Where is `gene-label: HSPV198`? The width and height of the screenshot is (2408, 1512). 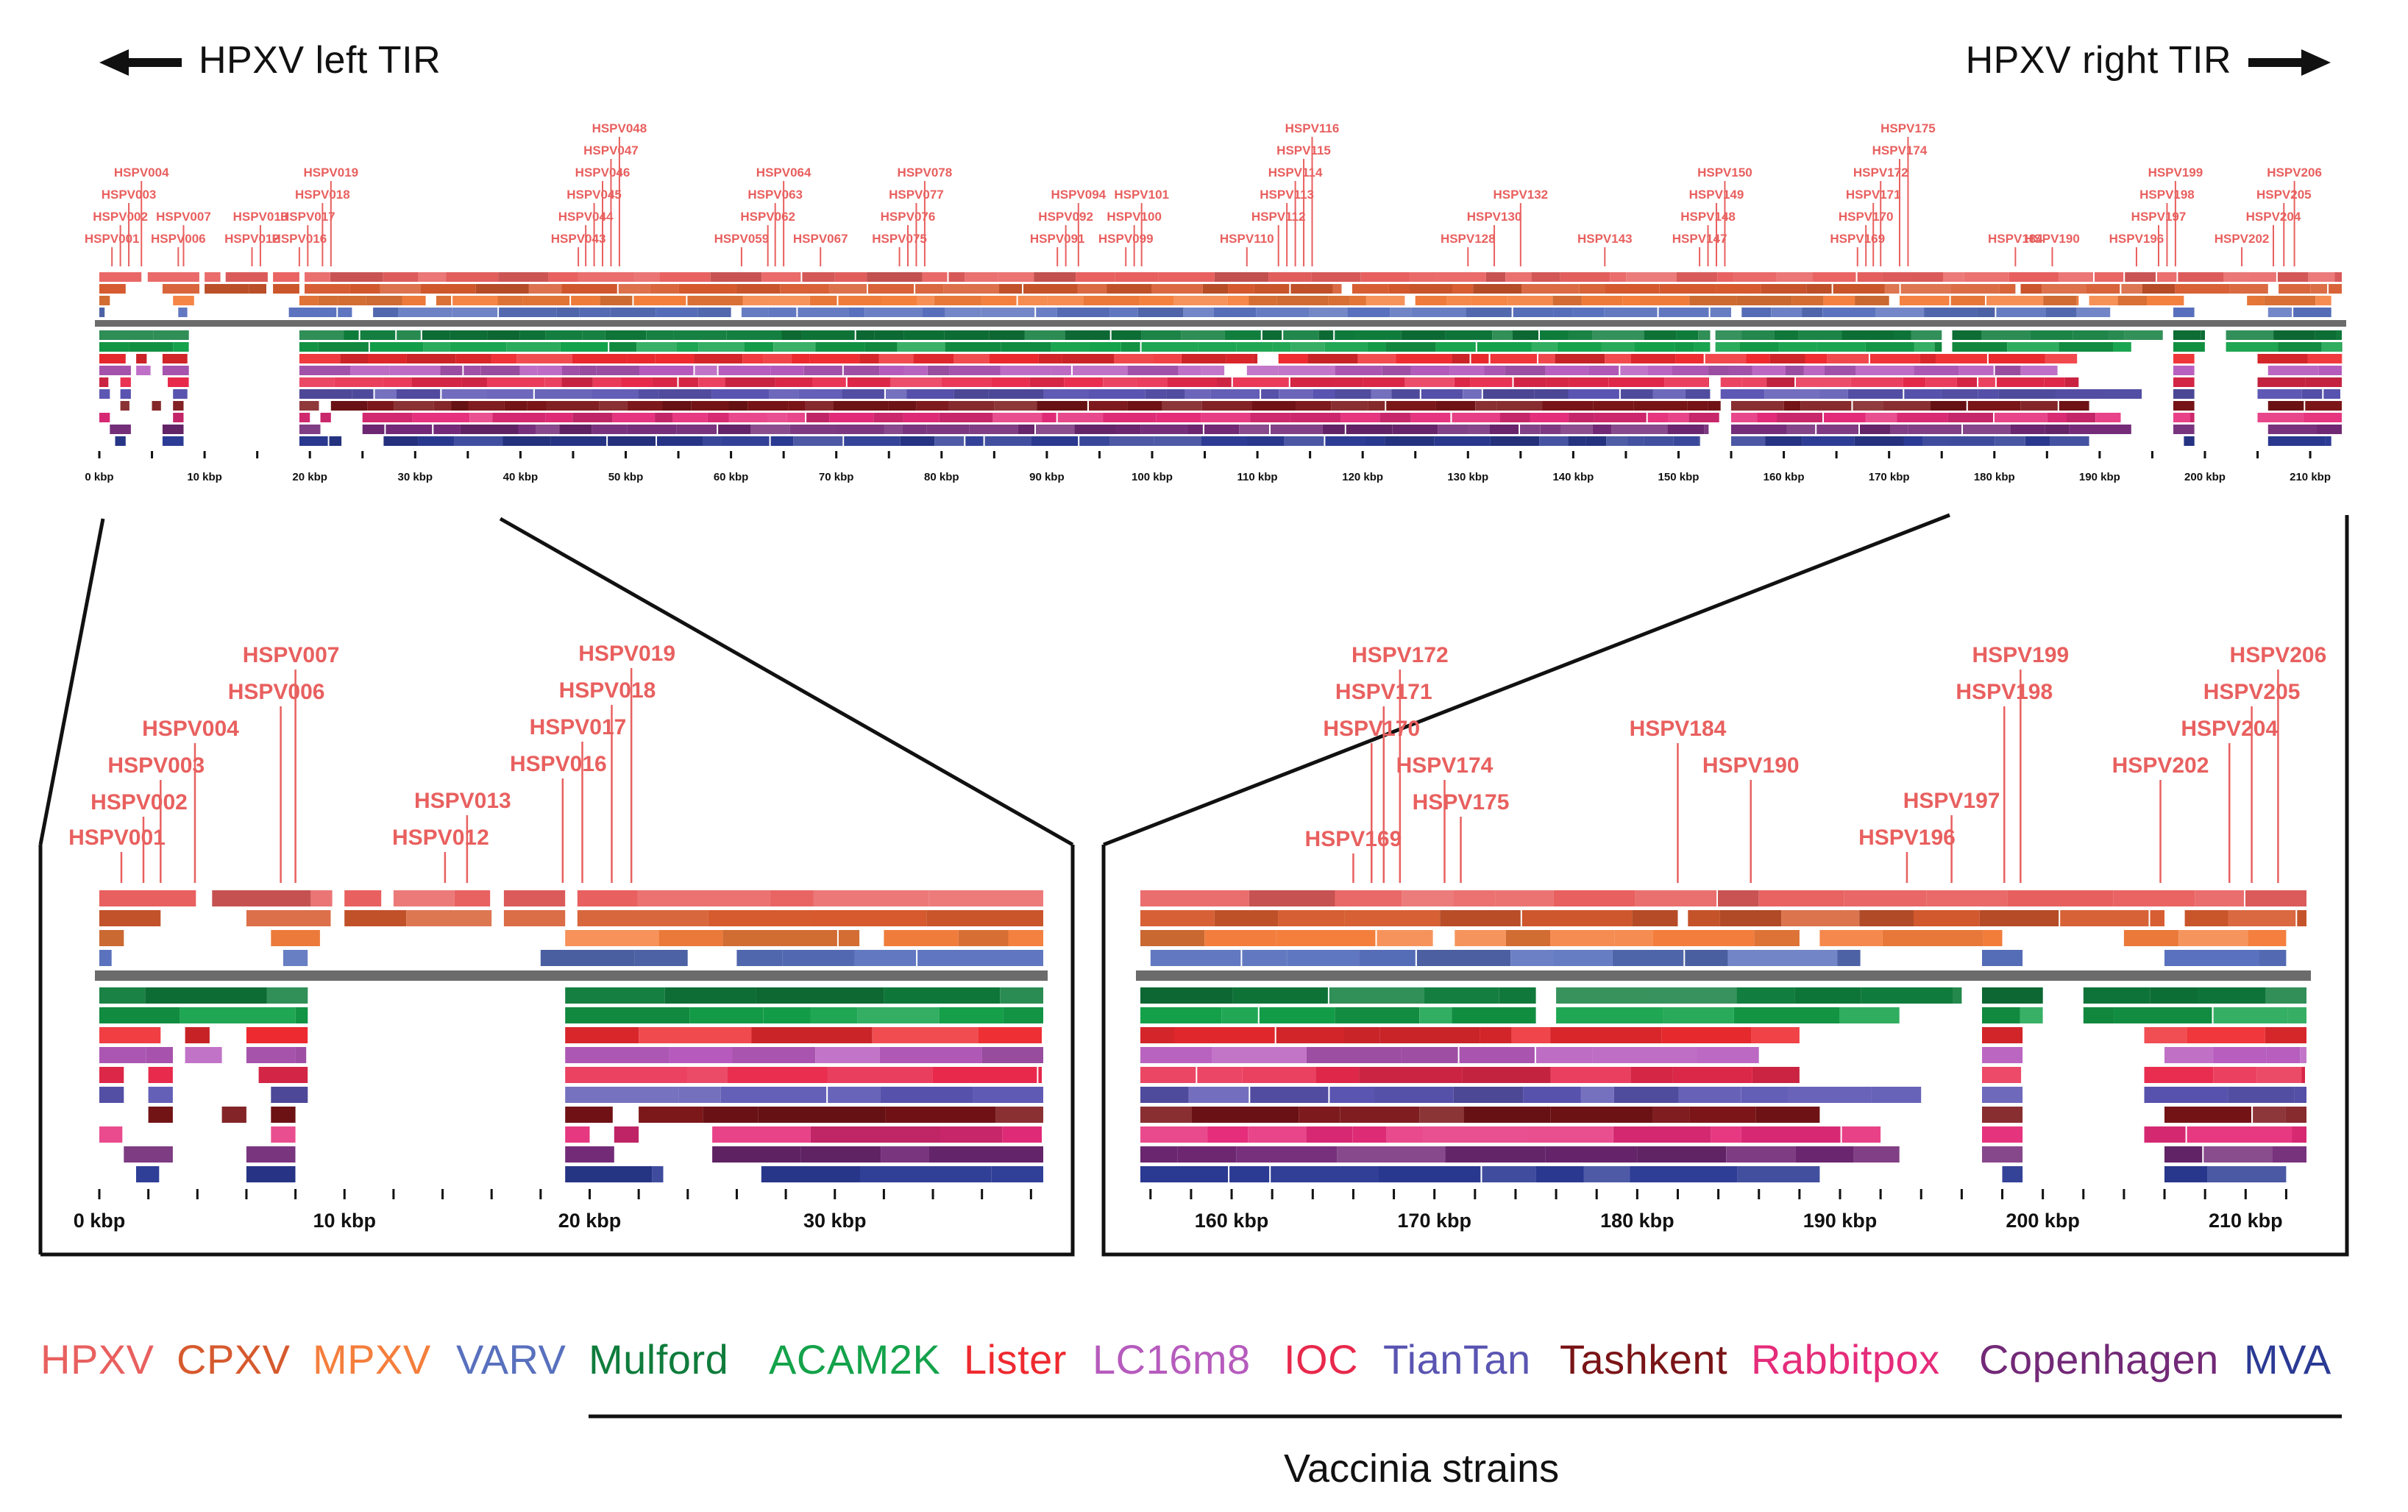 gene-label: HSPV198 is located at coordinates (2005, 692).